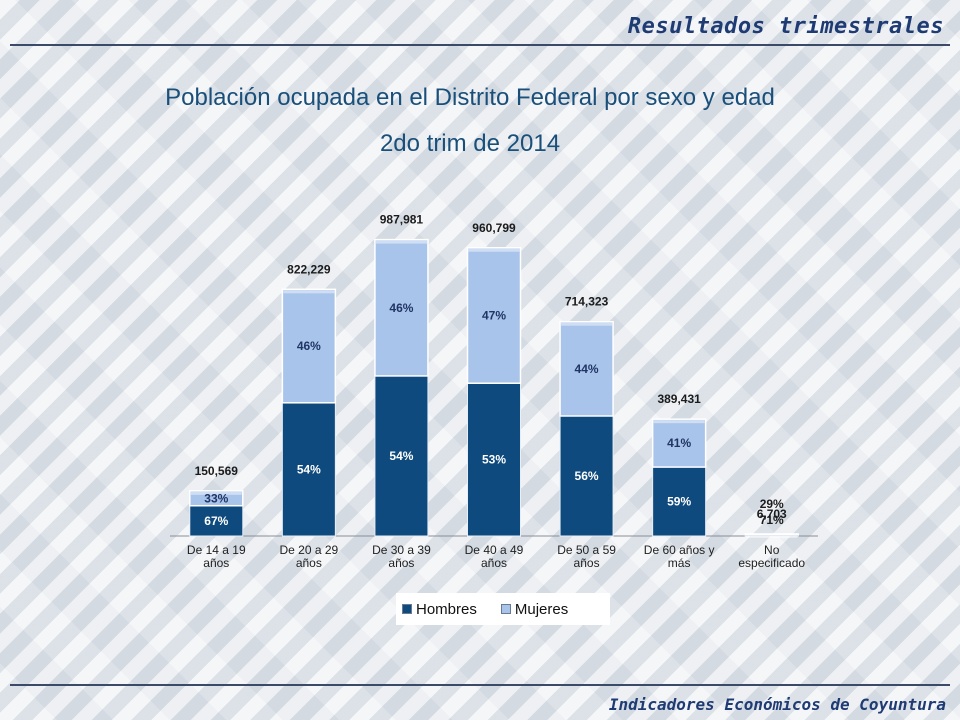  What do you see at coordinates (216, 550) in the screenshot?
I see `x-tick-label: De 14 a 19` at bounding box center [216, 550].